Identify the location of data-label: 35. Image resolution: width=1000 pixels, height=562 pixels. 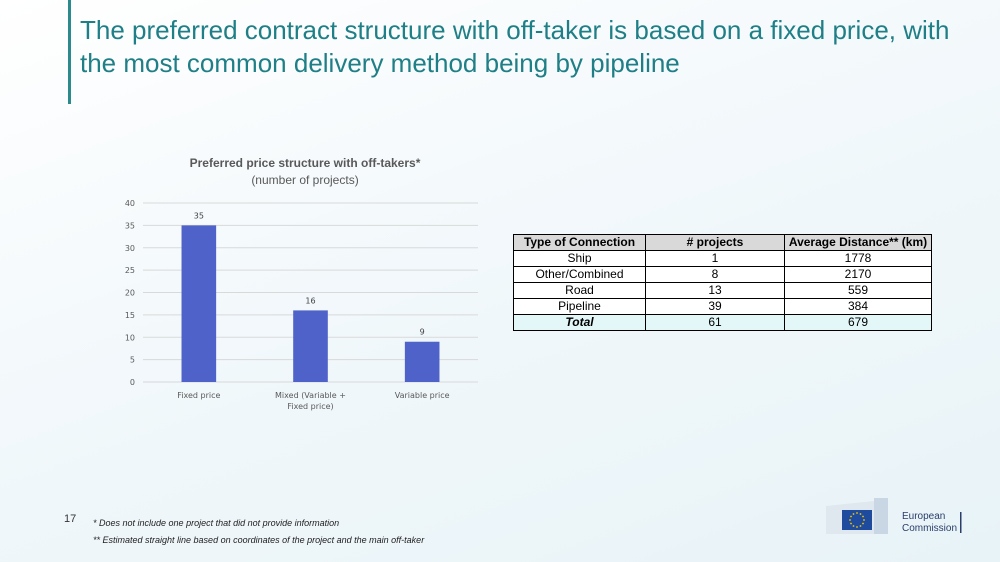
(199, 215).